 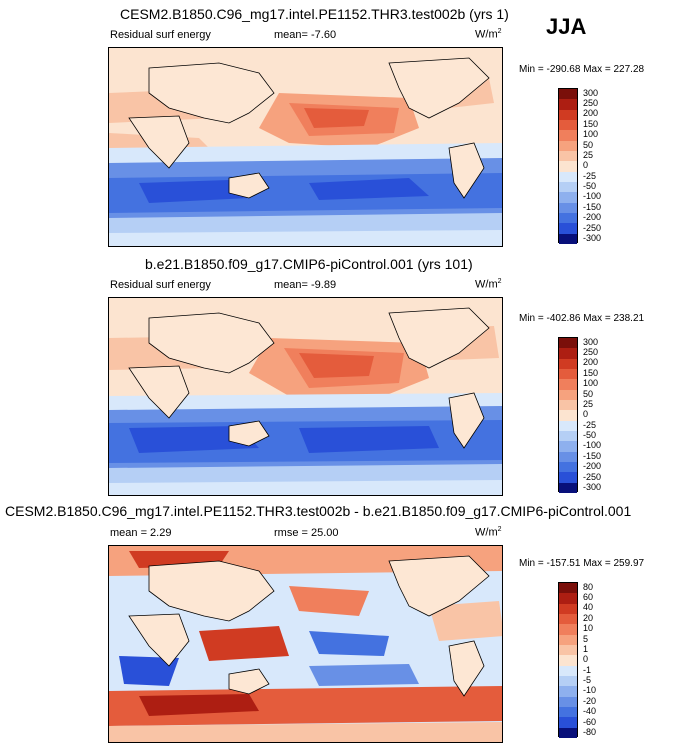 I want to click on colorbar-tick-label: -80, so click(x=590, y=732).